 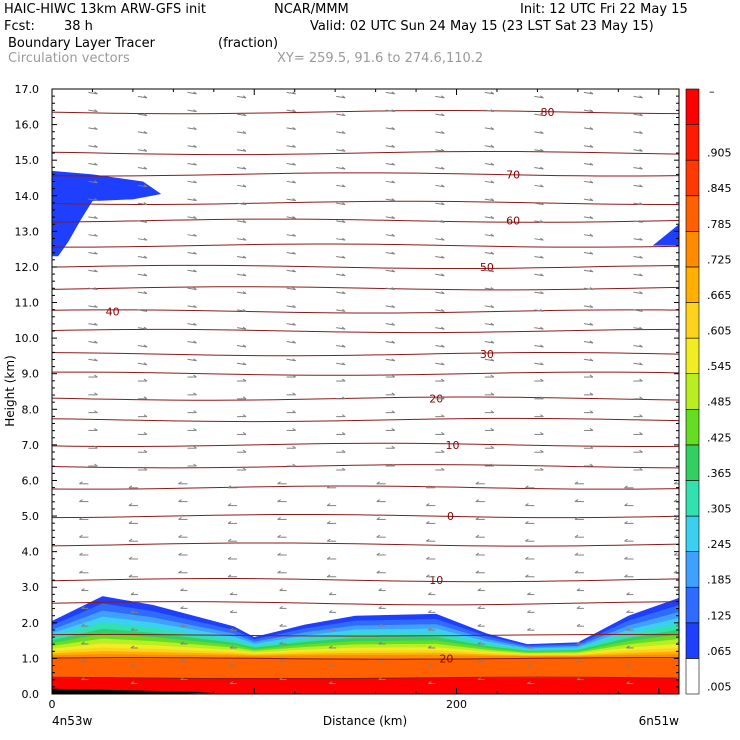 I want to click on y-tick-label: 12.0, so click(x=27, y=267).